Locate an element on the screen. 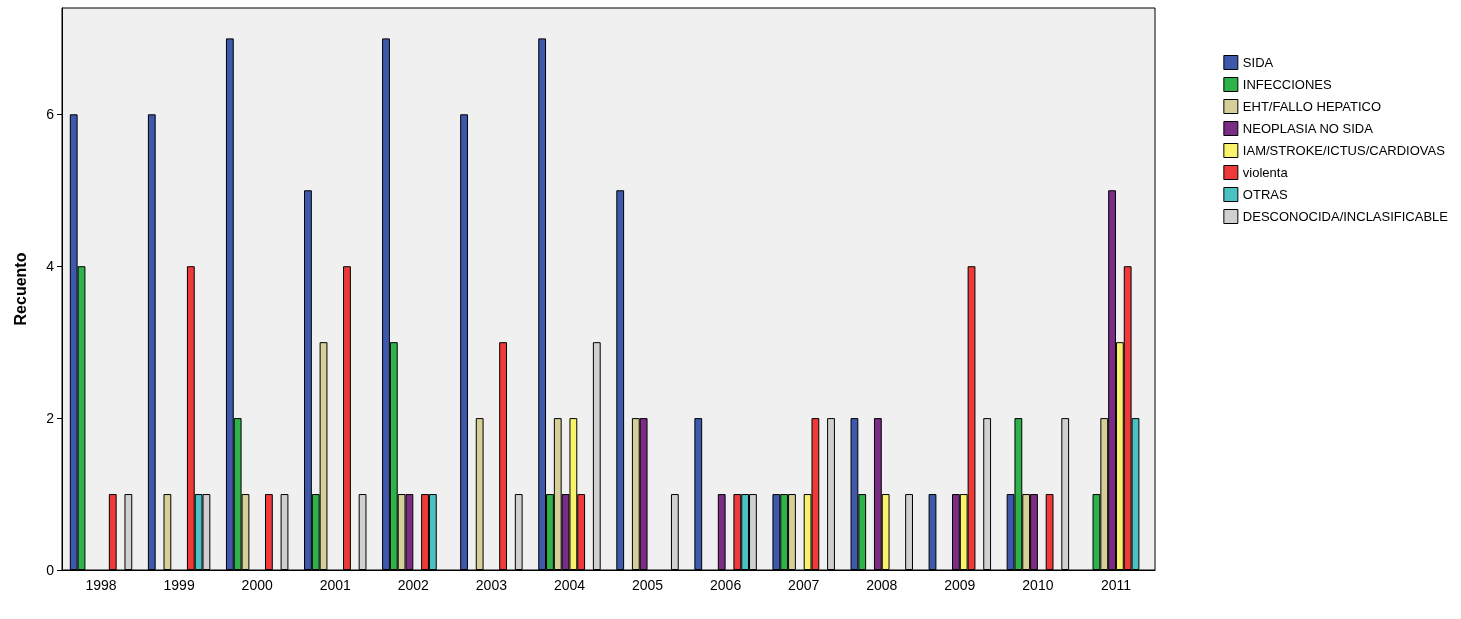  legend-label: NEOPLASIA NO SIDA is located at coordinates (1308, 128).